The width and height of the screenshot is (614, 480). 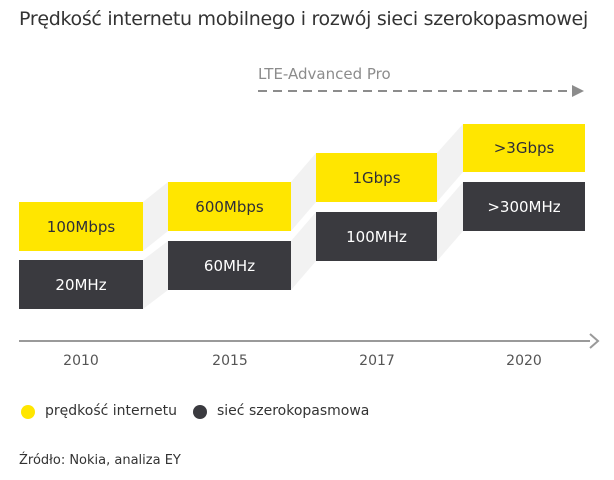 I want to click on lte-arrow-head, so click(x=578, y=91).